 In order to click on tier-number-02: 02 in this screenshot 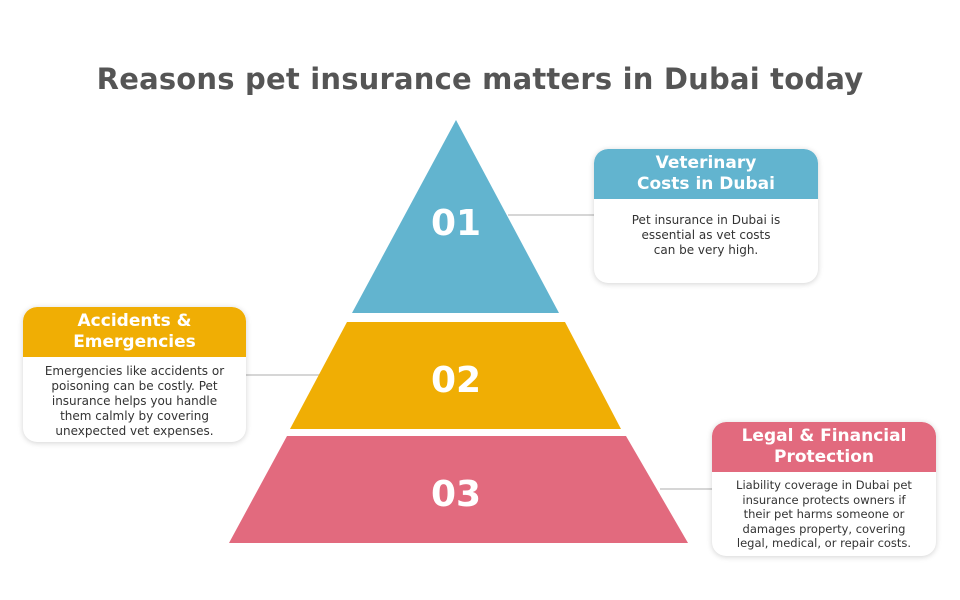, I will do `click(456, 380)`.